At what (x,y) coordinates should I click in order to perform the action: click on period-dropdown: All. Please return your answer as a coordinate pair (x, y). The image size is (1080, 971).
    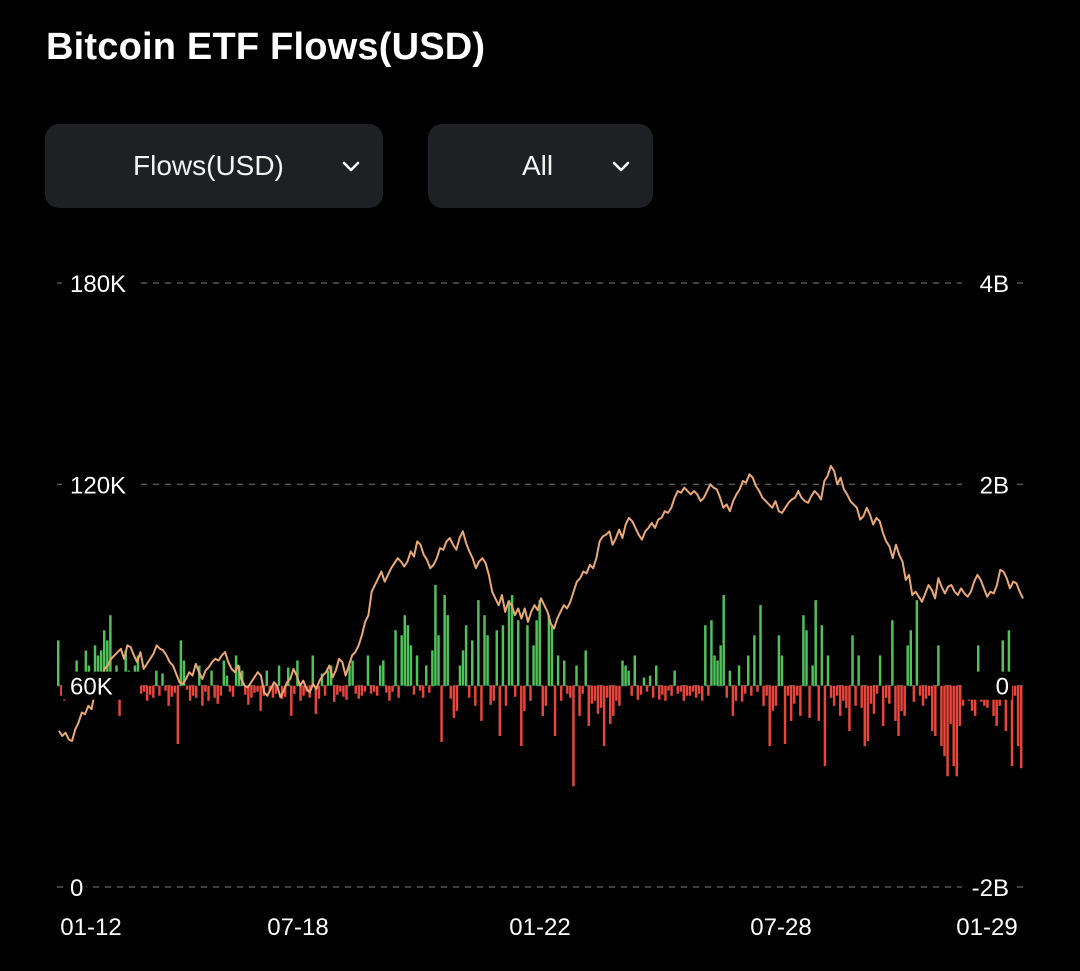
    Looking at the image, I should click on (540, 166).